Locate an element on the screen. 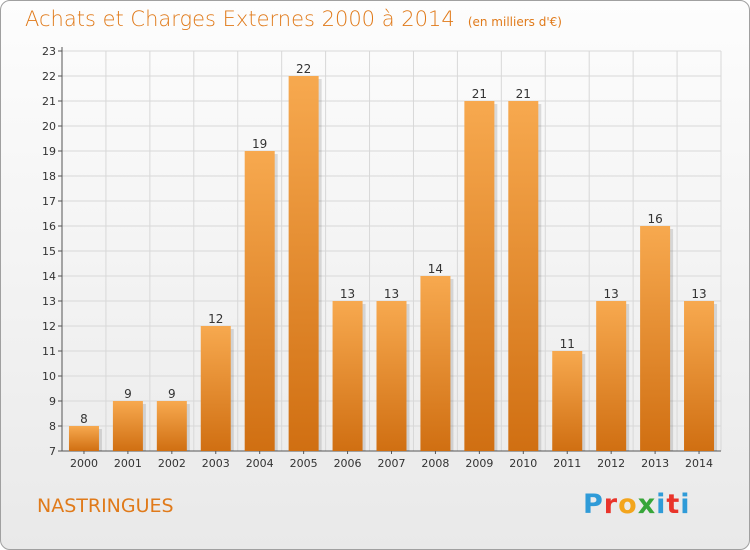 This screenshot has width=750, height=550. bar-value-label: 12 is located at coordinates (215, 319).